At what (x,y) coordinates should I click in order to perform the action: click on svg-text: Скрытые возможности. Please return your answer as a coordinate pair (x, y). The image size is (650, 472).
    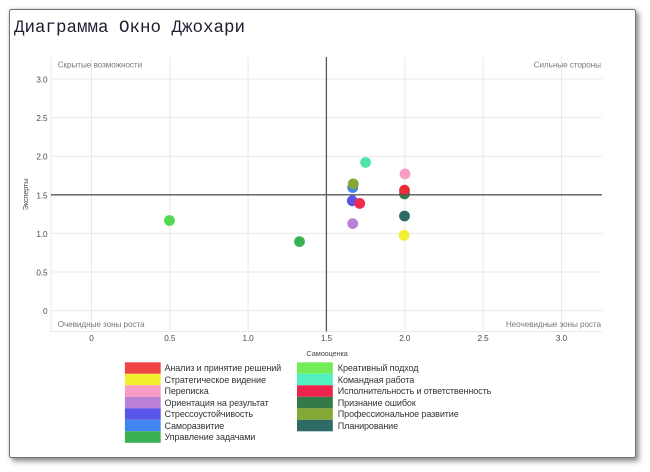
    Looking at the image, I should click on (100, 65).